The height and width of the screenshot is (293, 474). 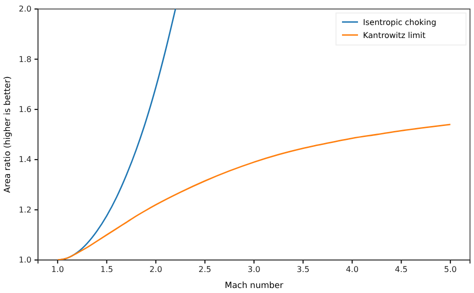 What do you see at coordinates (57, 269) in the screenshot?
I see `x-tick-label: 1.0` at bounding box center [57, 269].